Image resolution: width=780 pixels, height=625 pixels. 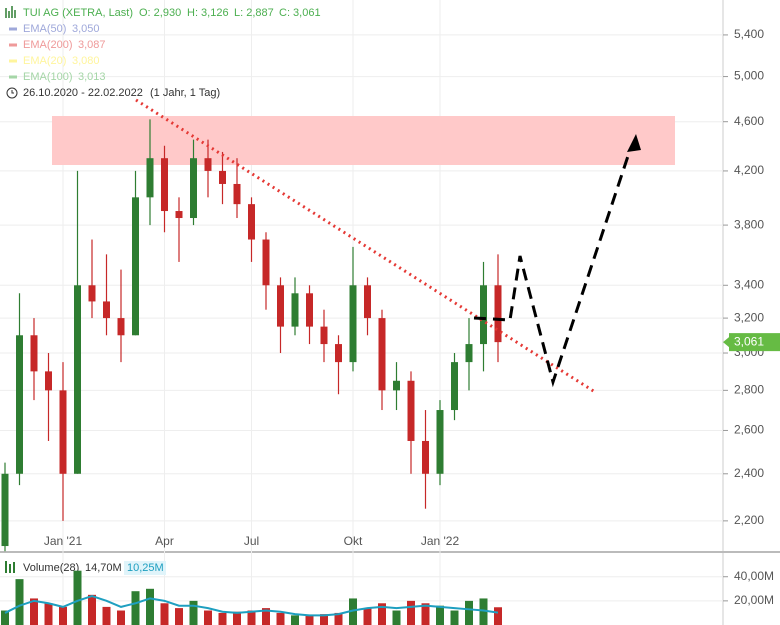 What do you see at coordinates (160, 13) in the screenshot?
I see `ohlc-label: O: 2,930` at bounding box center [160, 13].